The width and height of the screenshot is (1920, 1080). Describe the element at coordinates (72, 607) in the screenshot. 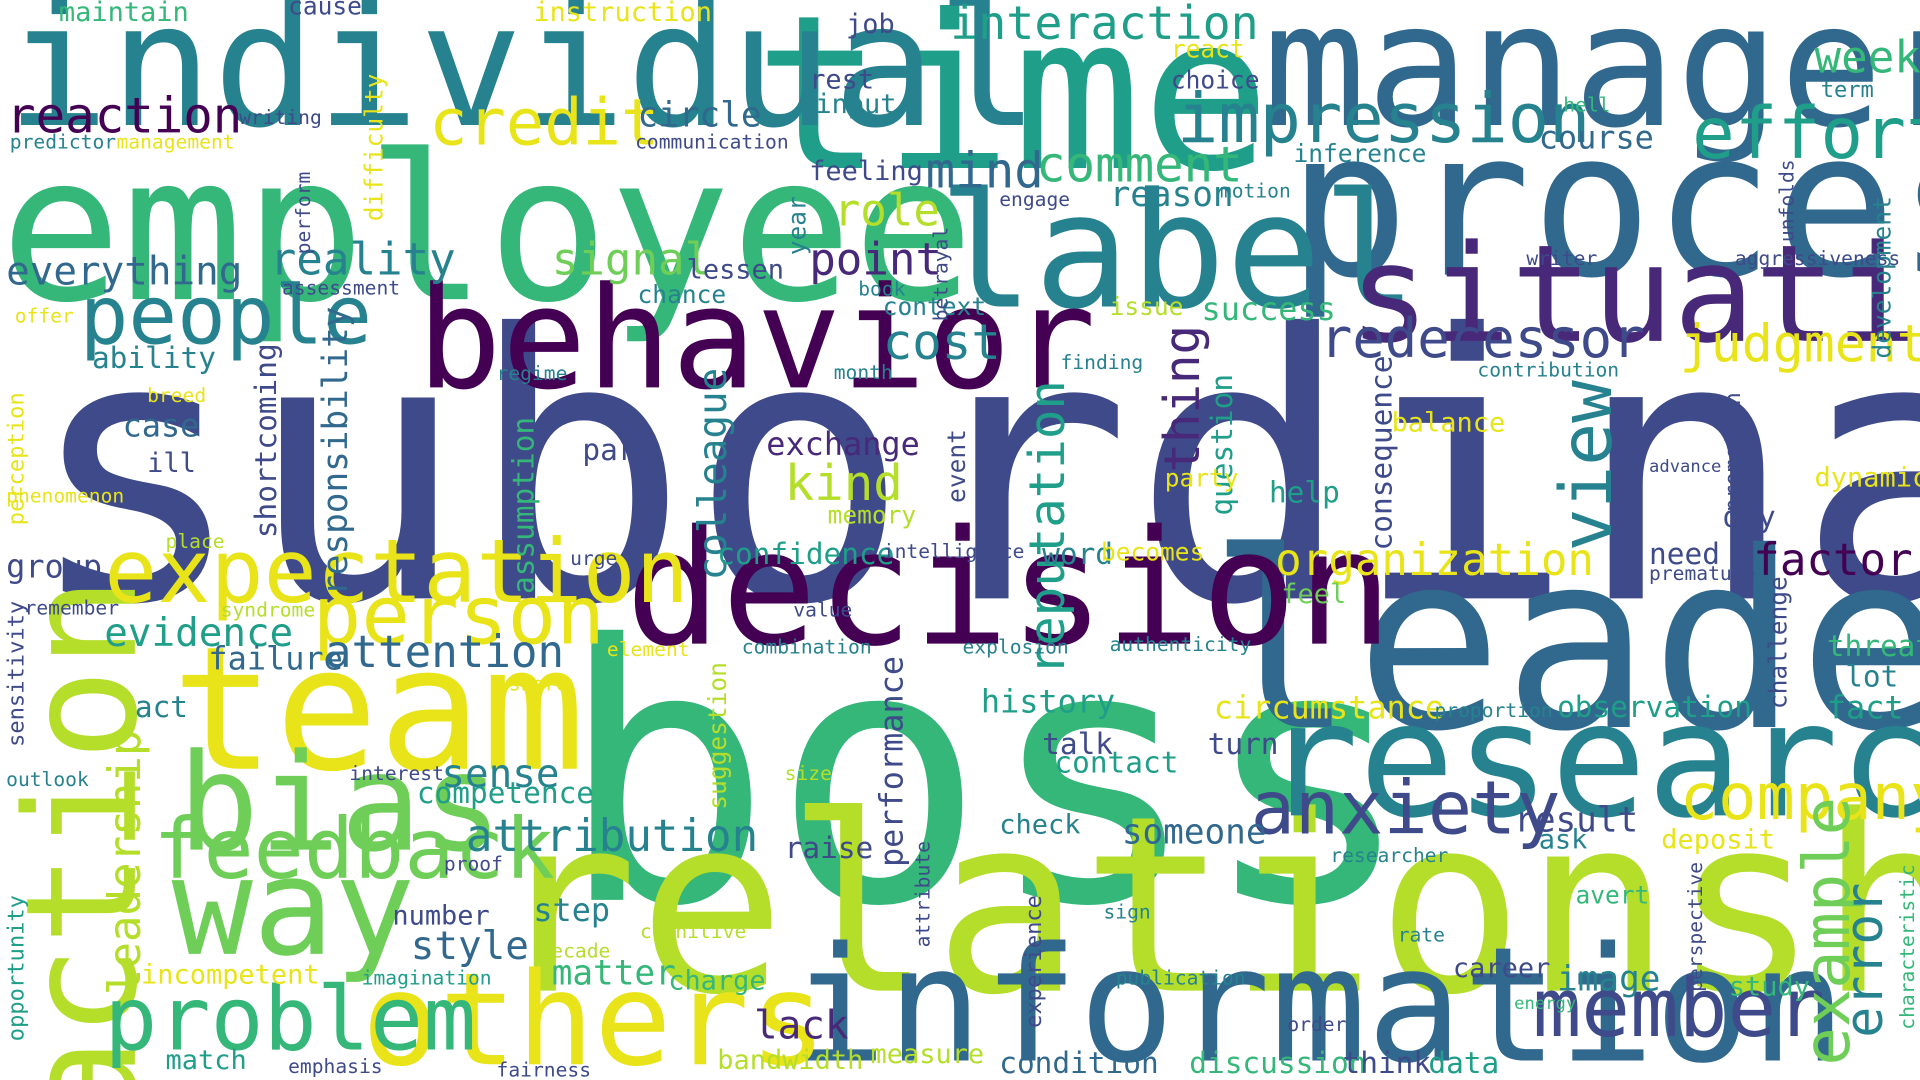

I see `word-remember: remember` at that location.